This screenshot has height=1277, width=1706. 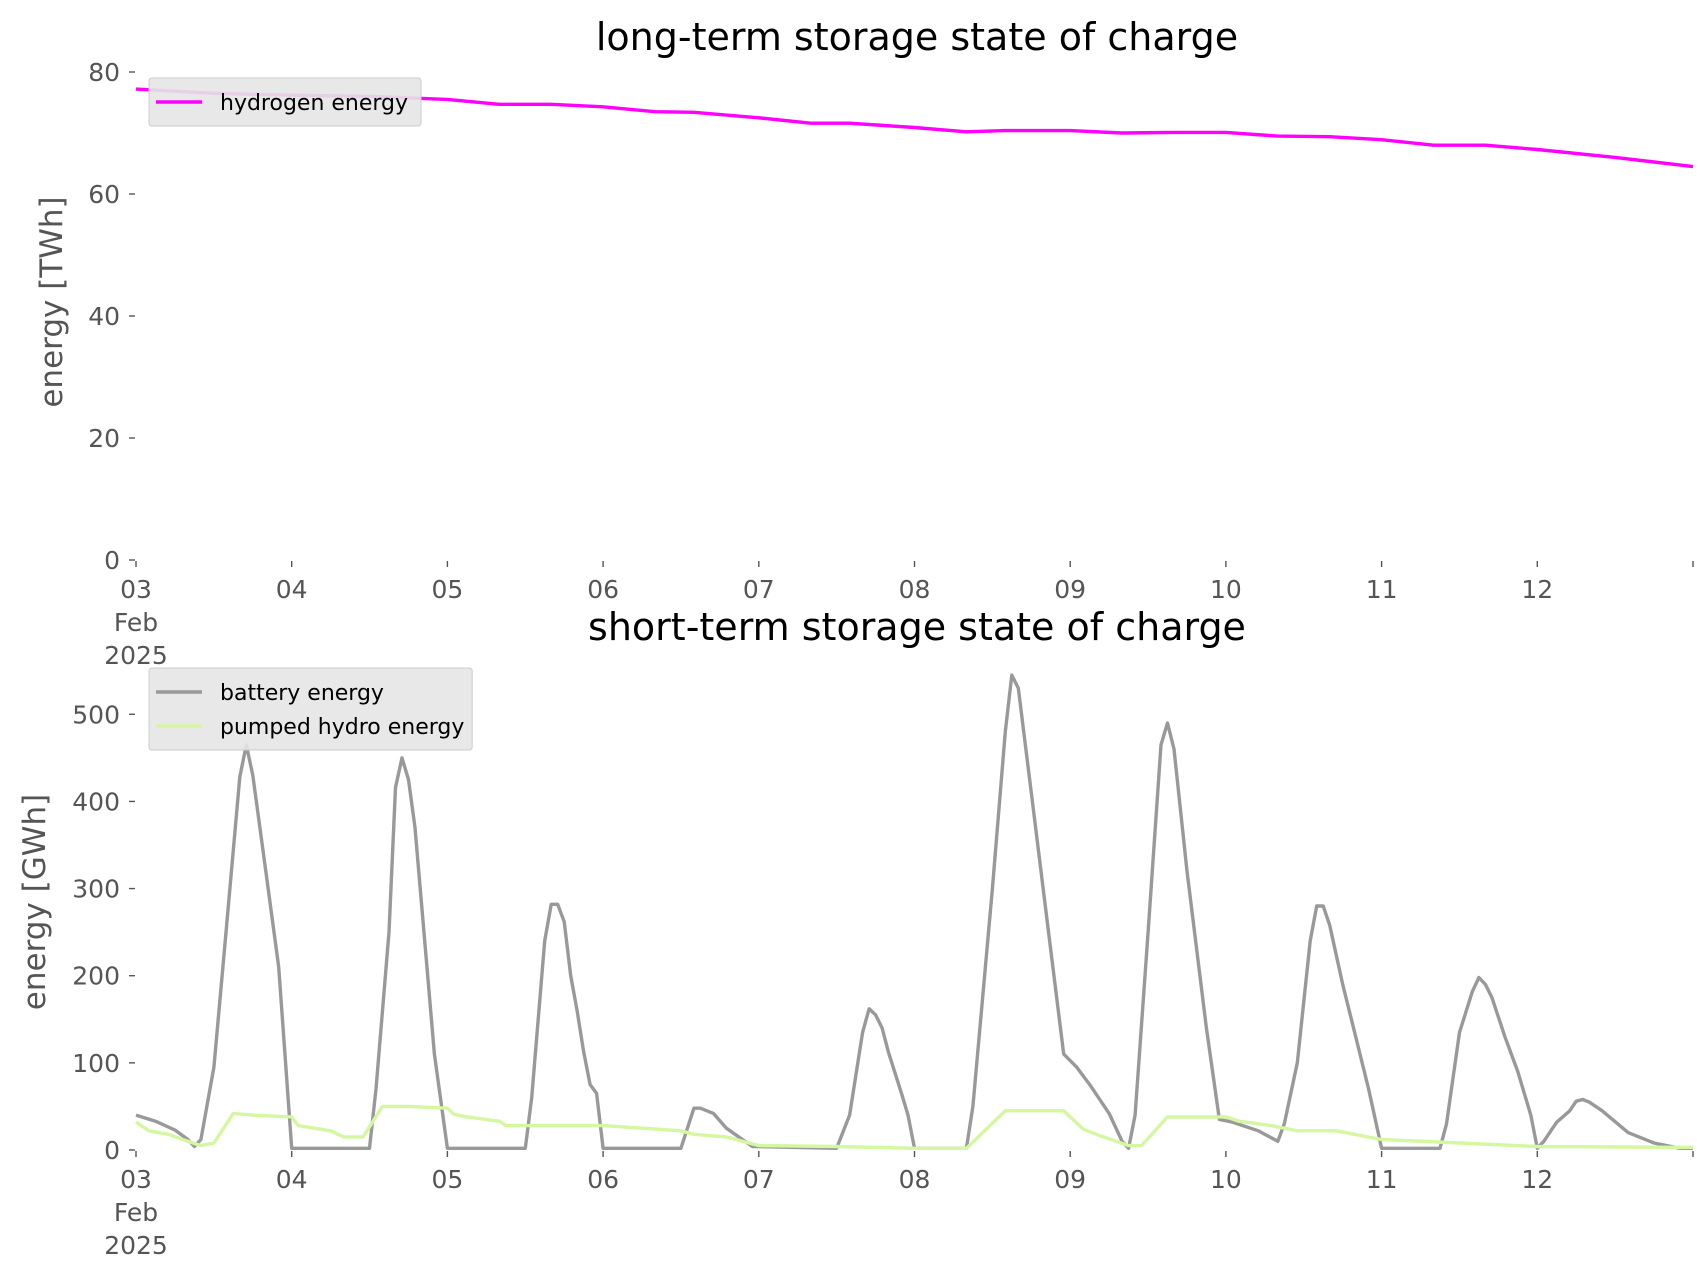 I want to click on legend-label: battery energy, so click(x=302, y=693).